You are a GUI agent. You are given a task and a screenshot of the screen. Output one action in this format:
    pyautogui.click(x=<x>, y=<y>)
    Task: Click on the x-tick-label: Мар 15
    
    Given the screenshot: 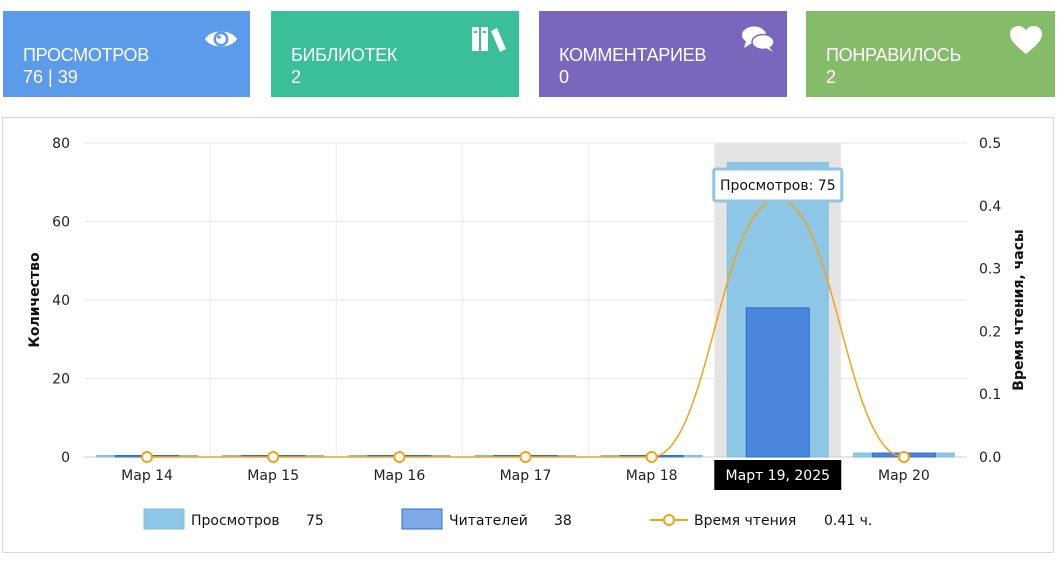 What is the action you would take?
    pyautogui.click(x=273, y=476)
    